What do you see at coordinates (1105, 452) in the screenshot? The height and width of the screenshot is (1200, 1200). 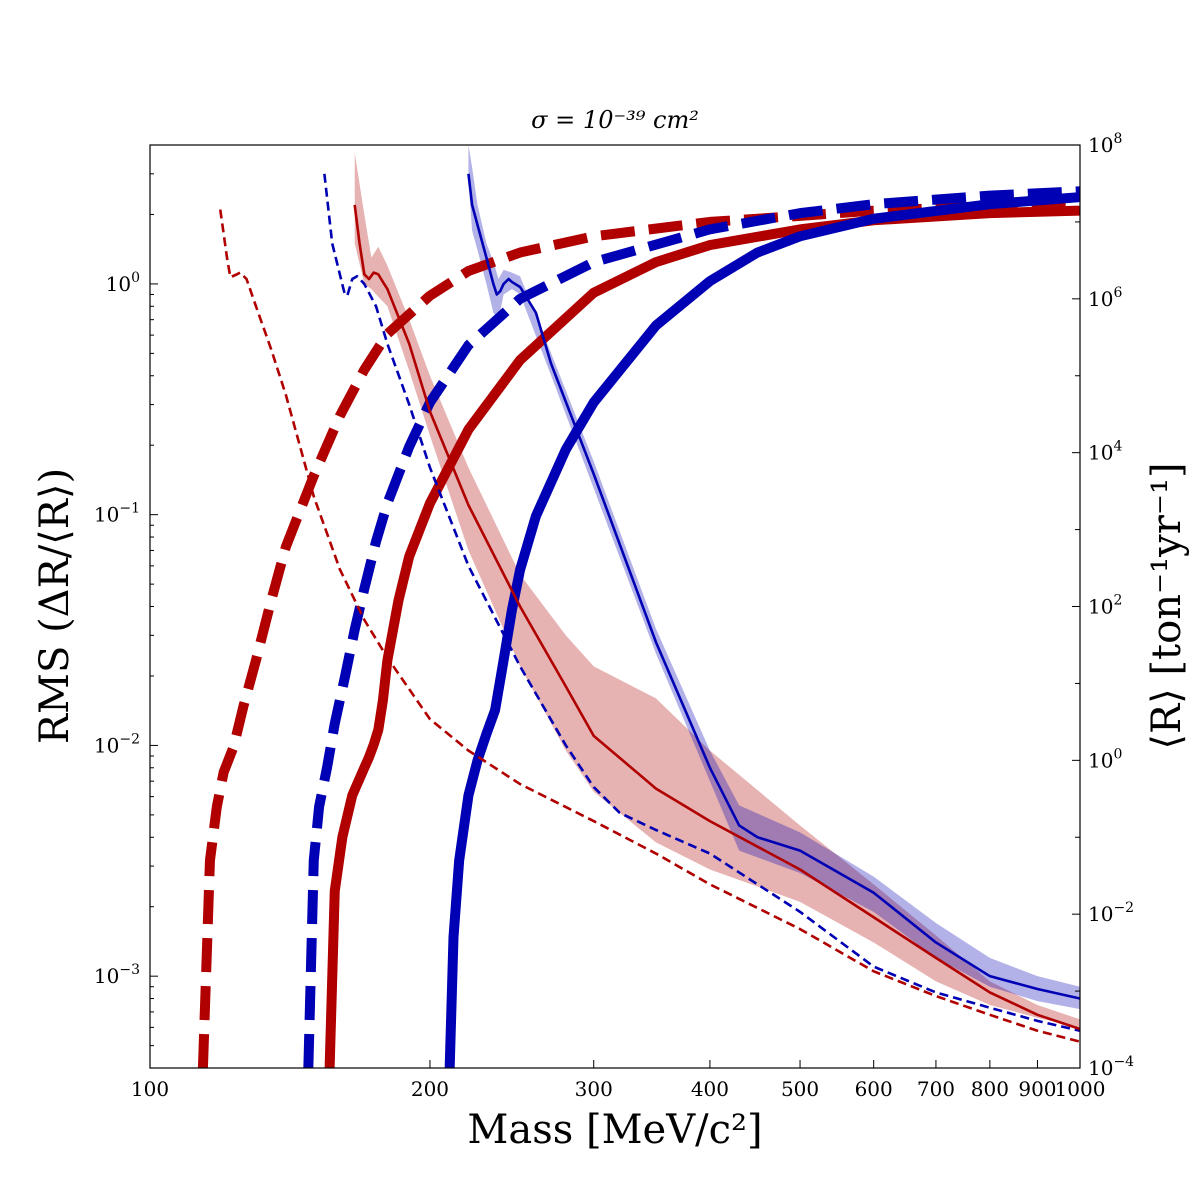 I see `y-right-tick-label: 10⁴` at bounding box center [1105, 452].